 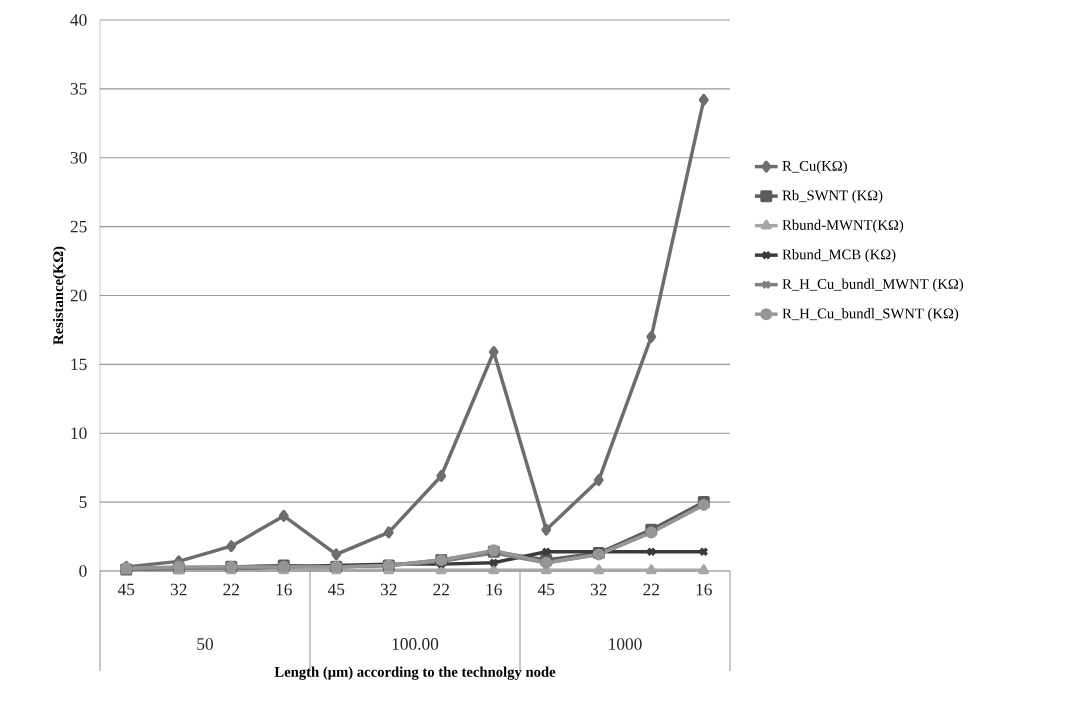 I want to click on y-axis-title: Resistance(KΩ), so click(x=59, y=295).